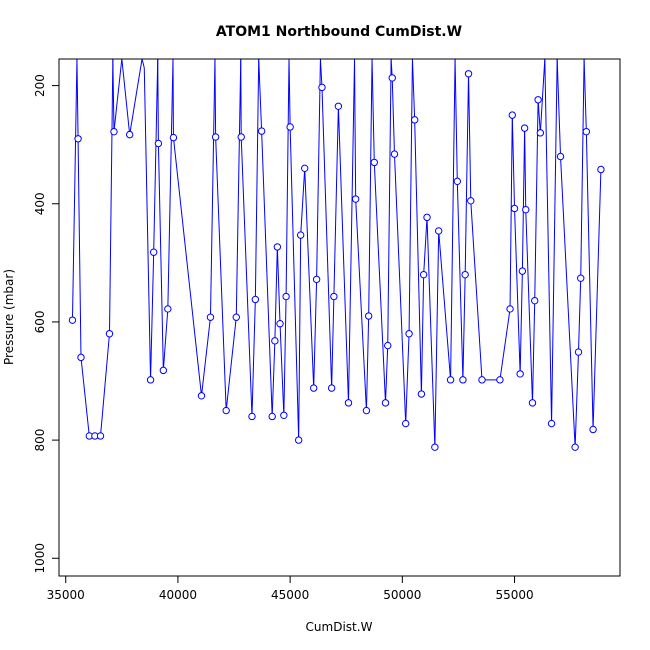  What do you see at coordinates (290, 595) in the screenshot?
I see `x-tick-label: 45000` at bounding box center [290, 595].